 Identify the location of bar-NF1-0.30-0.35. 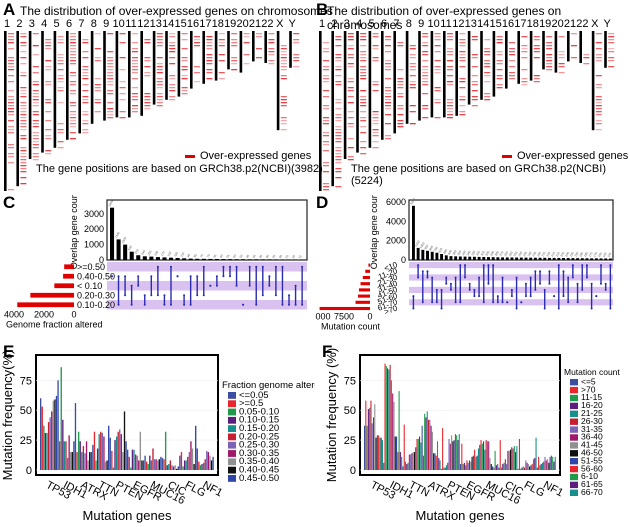
(208, 461).